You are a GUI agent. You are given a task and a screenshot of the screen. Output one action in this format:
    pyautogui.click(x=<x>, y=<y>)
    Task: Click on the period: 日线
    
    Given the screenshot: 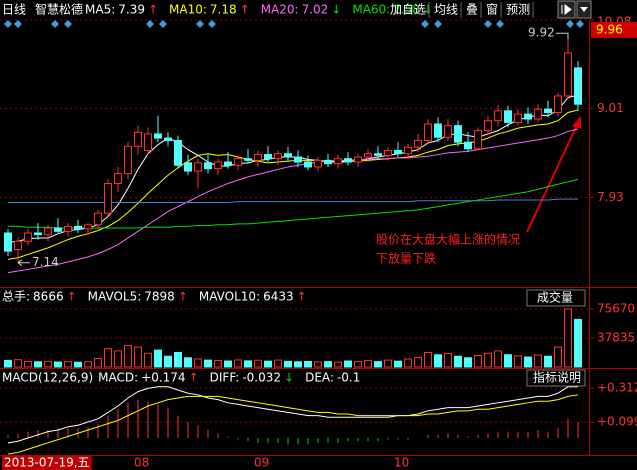 What is the action you would take?
    pyautogui.click(x=14, y=10)
    